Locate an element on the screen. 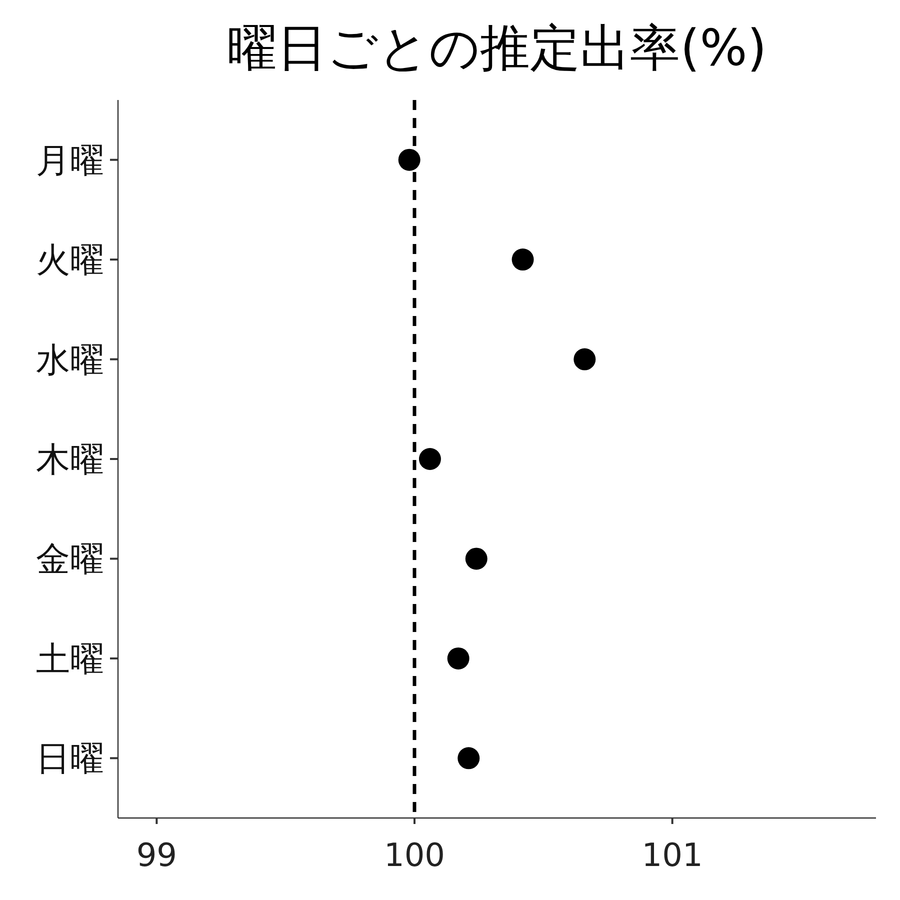  y-tick-label: 日曜 is located at coordinates (70, 759).